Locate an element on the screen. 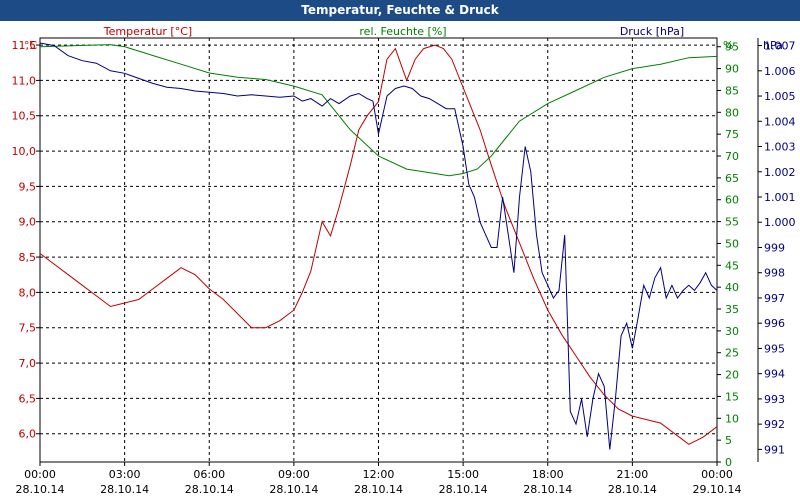  temperature-tick-label: 10,0 is located at coordinates (24, 151).